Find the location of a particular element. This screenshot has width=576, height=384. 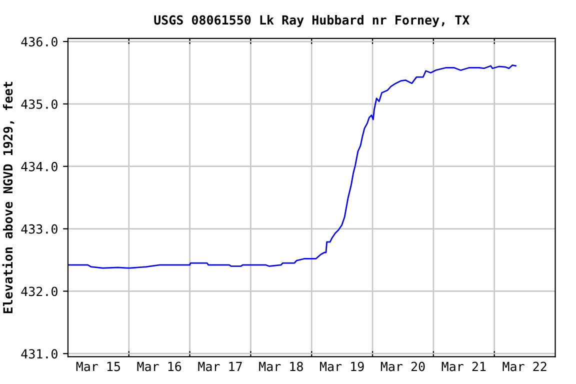

y-tick-label: 432.0 is located at coordinates (39, 291).